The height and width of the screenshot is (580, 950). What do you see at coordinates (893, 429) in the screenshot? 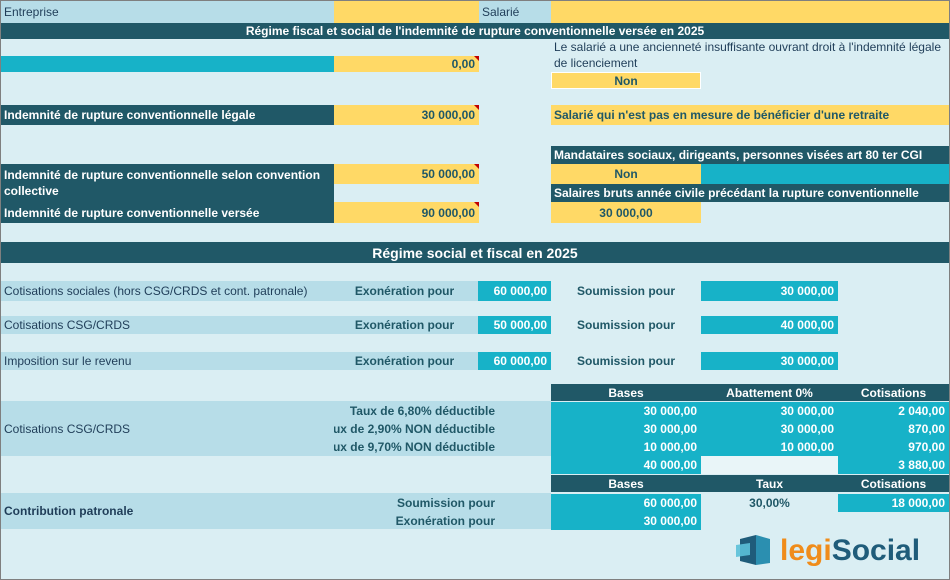
I see `csg-row-cotisation: 870,00` at bounding box center [893, 429].